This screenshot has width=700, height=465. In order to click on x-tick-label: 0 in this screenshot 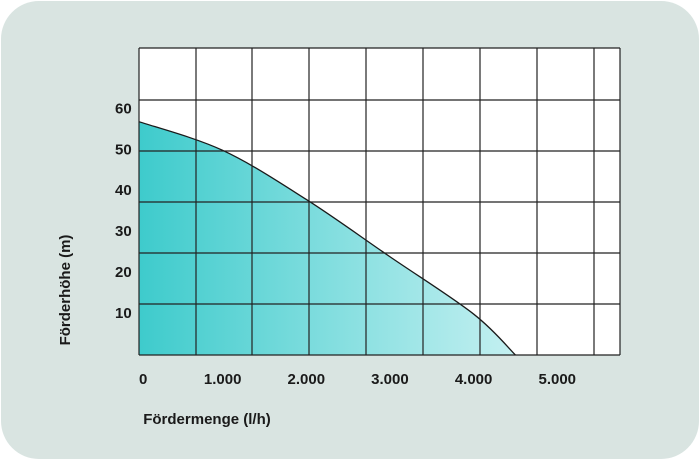, I will do `click(143, 379)`.